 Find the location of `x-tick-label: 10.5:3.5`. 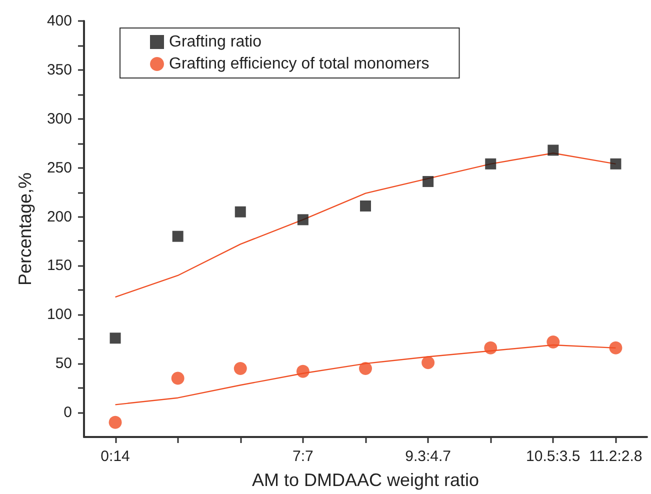

x-tick-label: 10.5:3.5 is located at coordinates (553, 456).